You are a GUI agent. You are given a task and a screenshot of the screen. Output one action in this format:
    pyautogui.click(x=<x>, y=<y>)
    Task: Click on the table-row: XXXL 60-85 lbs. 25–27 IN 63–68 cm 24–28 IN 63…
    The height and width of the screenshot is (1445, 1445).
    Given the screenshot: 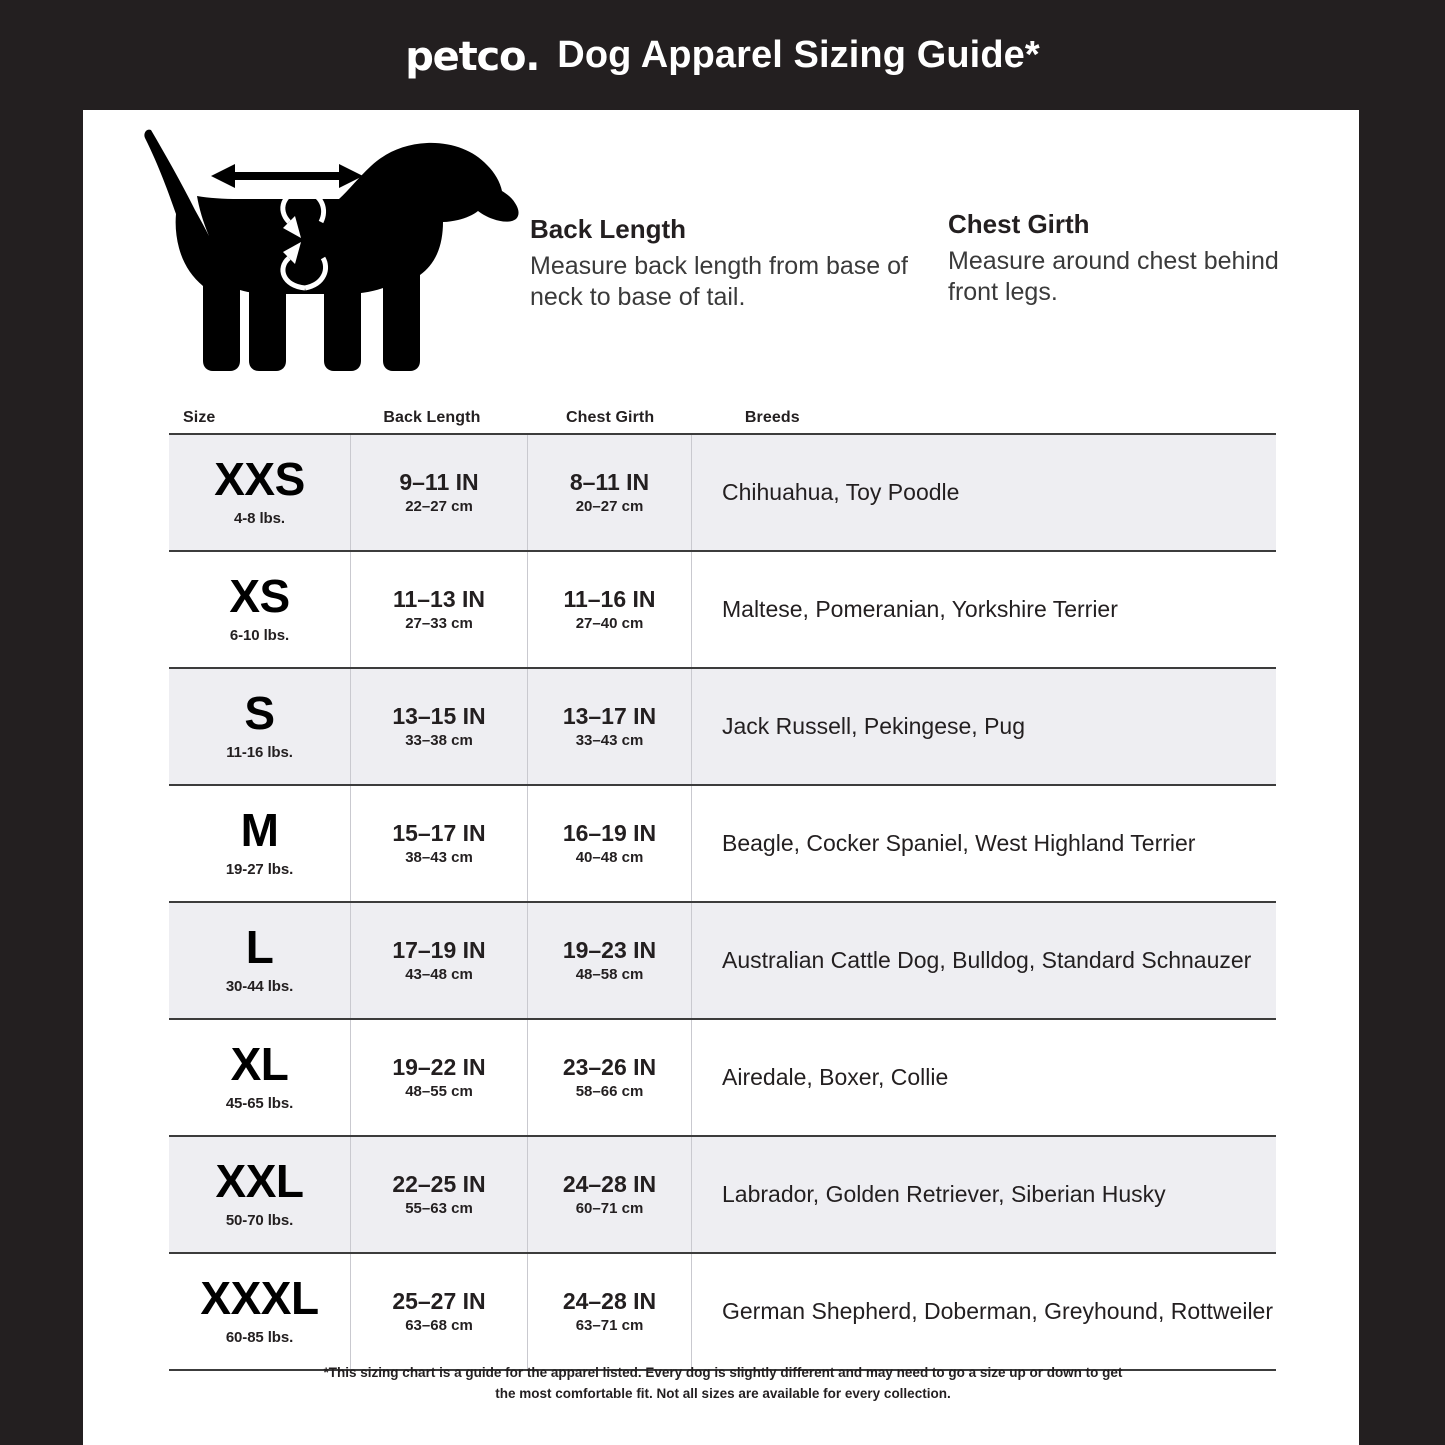 What is the action you would take?
    pyautogui.click(x=722, y=1312)
    